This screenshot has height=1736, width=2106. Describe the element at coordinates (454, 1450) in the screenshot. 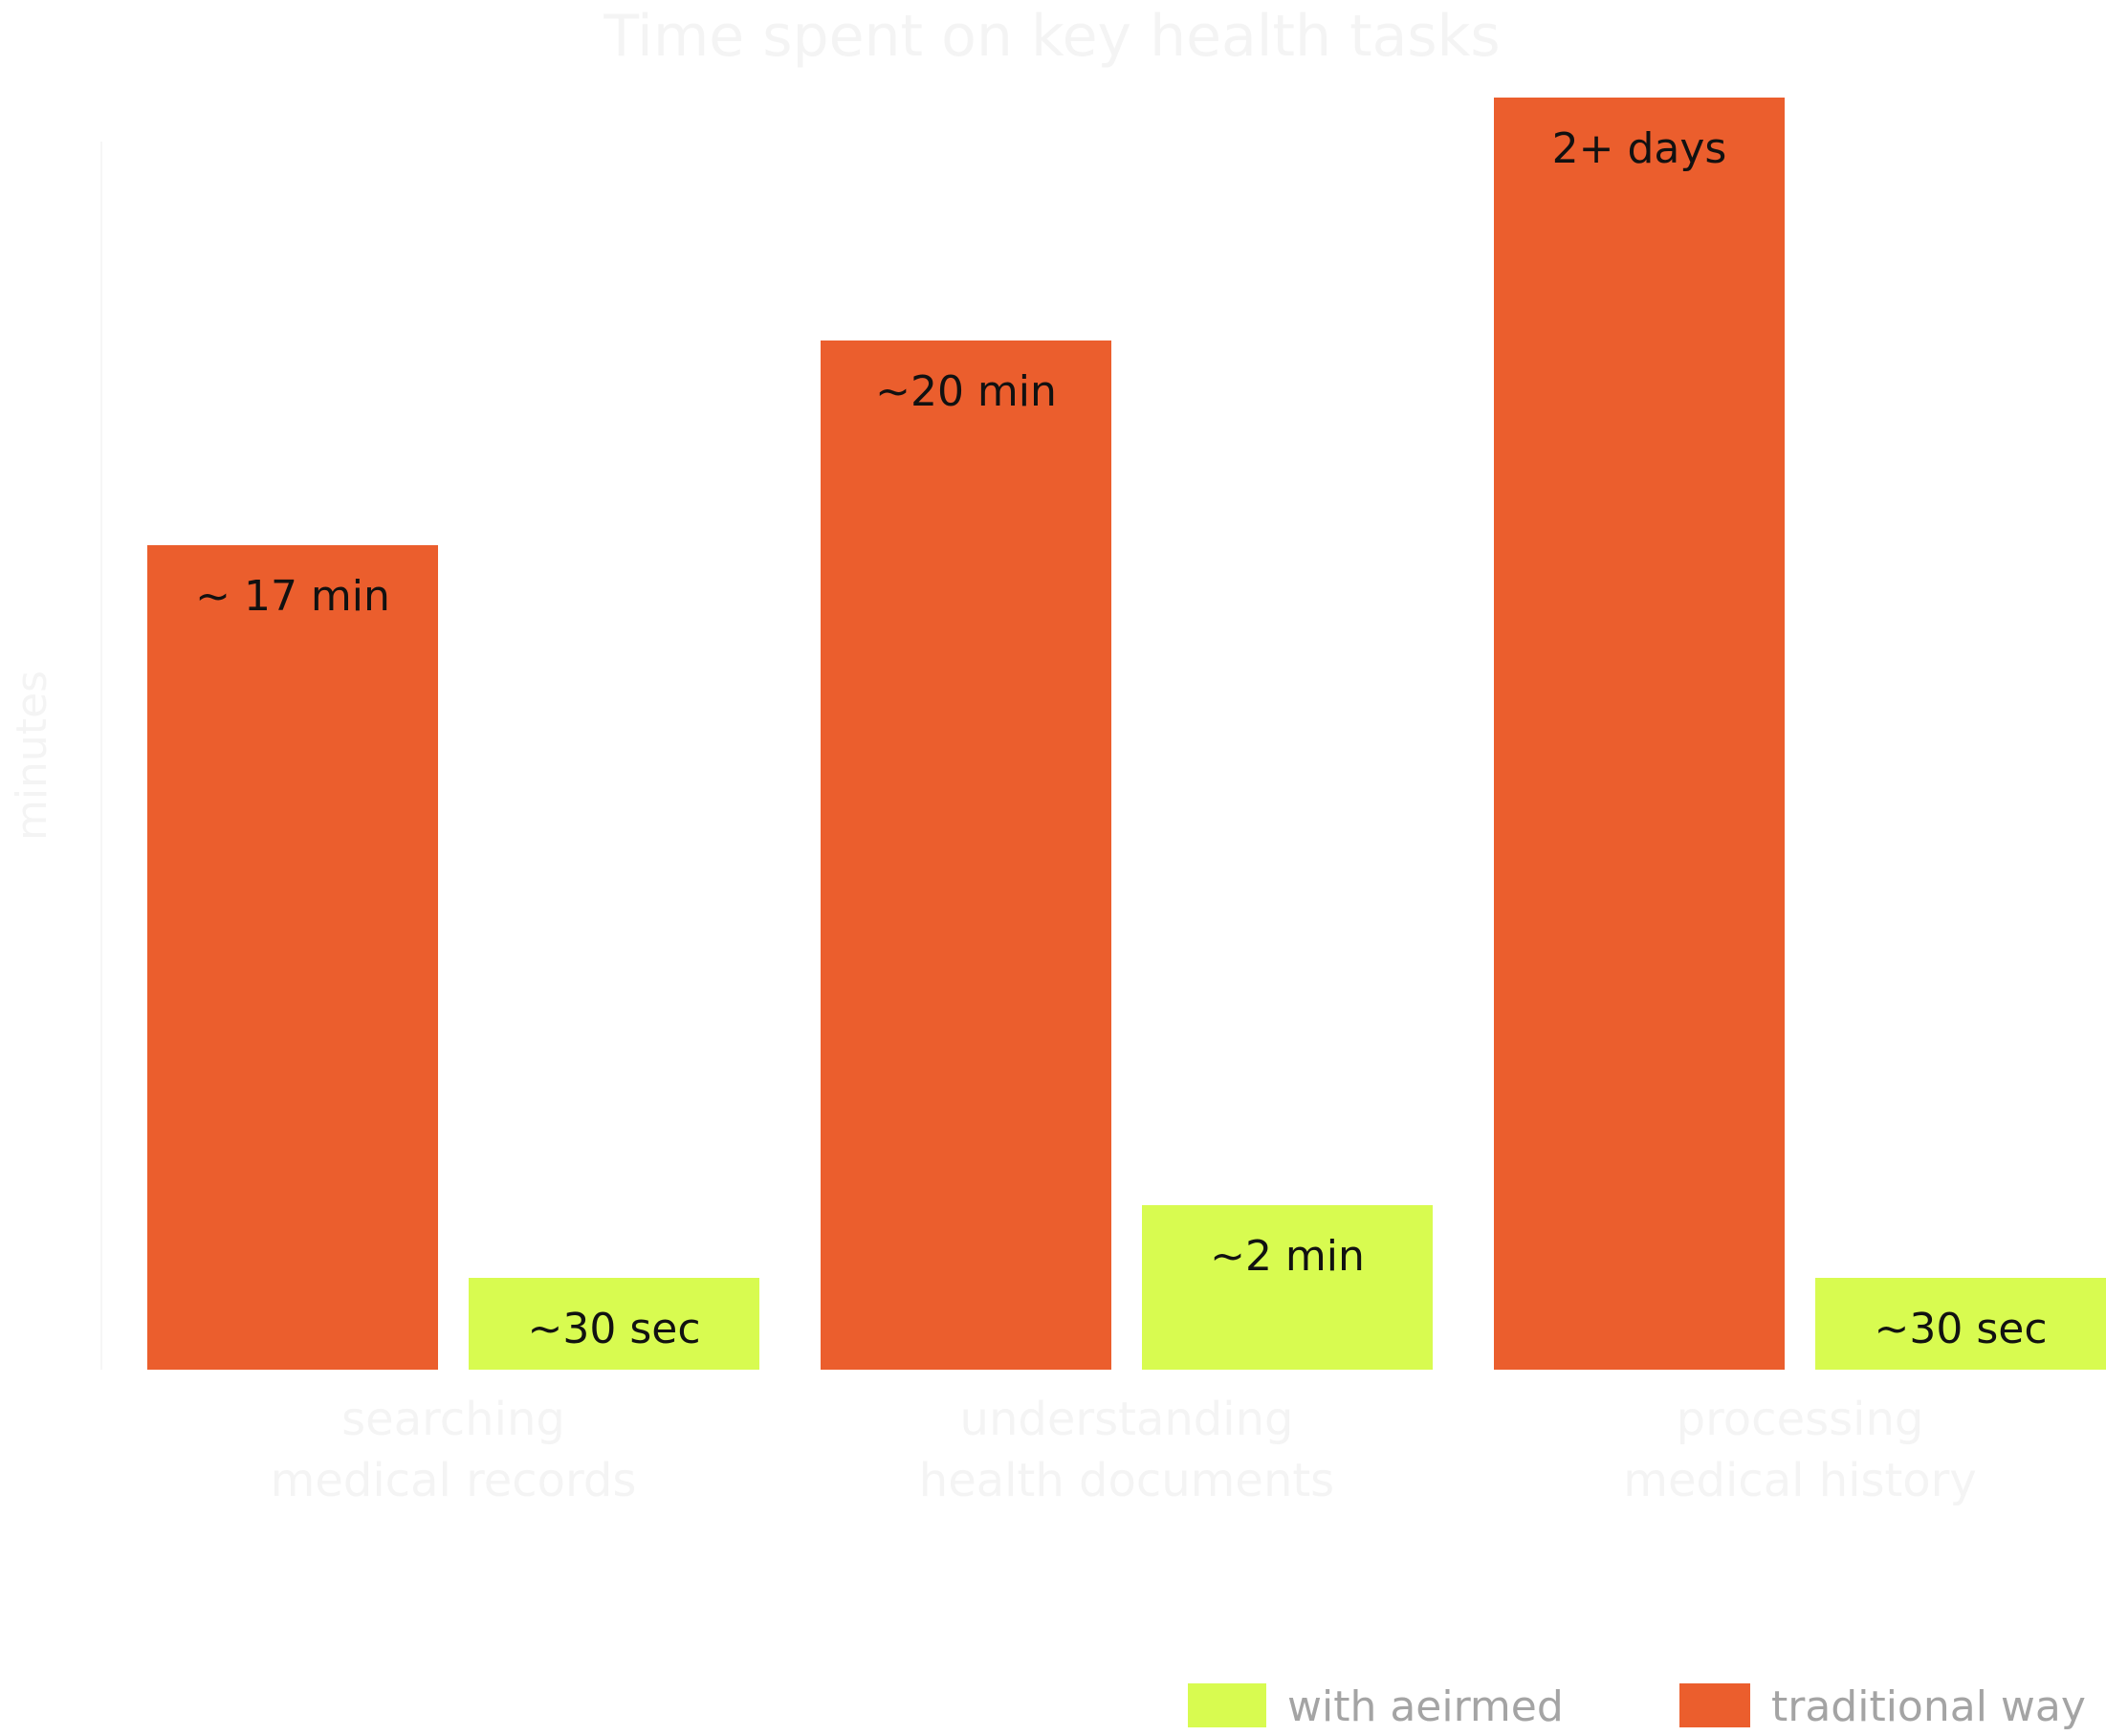

I see `x-tick-label-1: searching medical records` at that location.